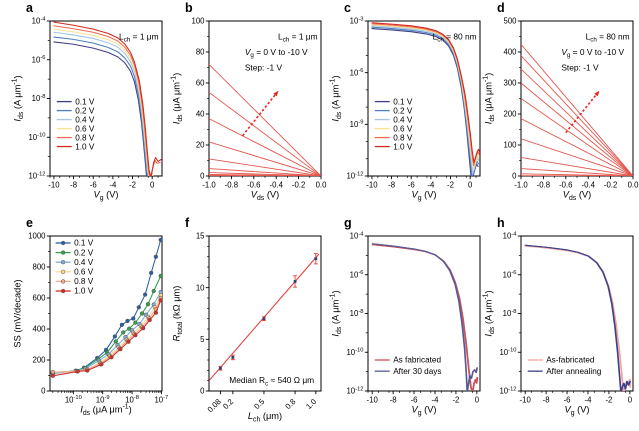  What do you see at coordinates (106, 410) in the screenshot?
I see `x-axis-label: Ids (μA μm-1)` at bounding box center [106, 410].